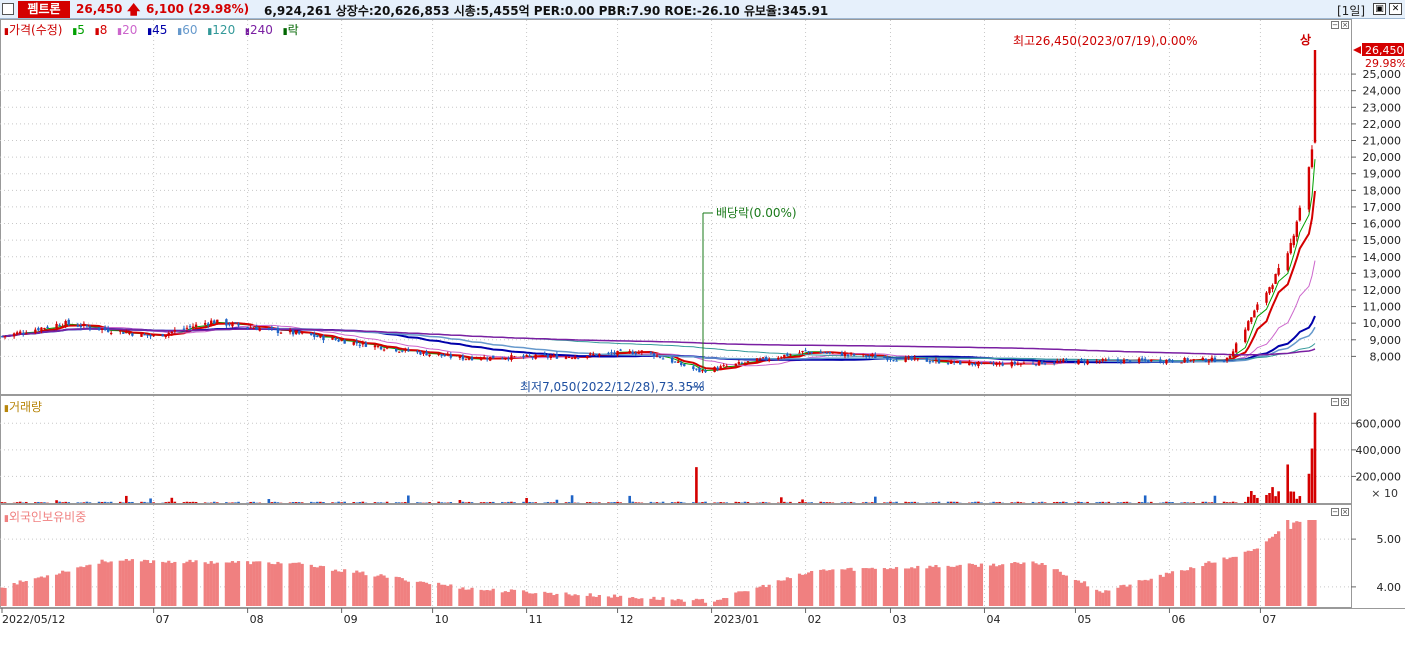 Image resolution: width=1405 pixels, height=648 pixels. Describe the element at coordinates (1382, 207) in the screenshot. I see `price-tick-label: 17,000` at that location.